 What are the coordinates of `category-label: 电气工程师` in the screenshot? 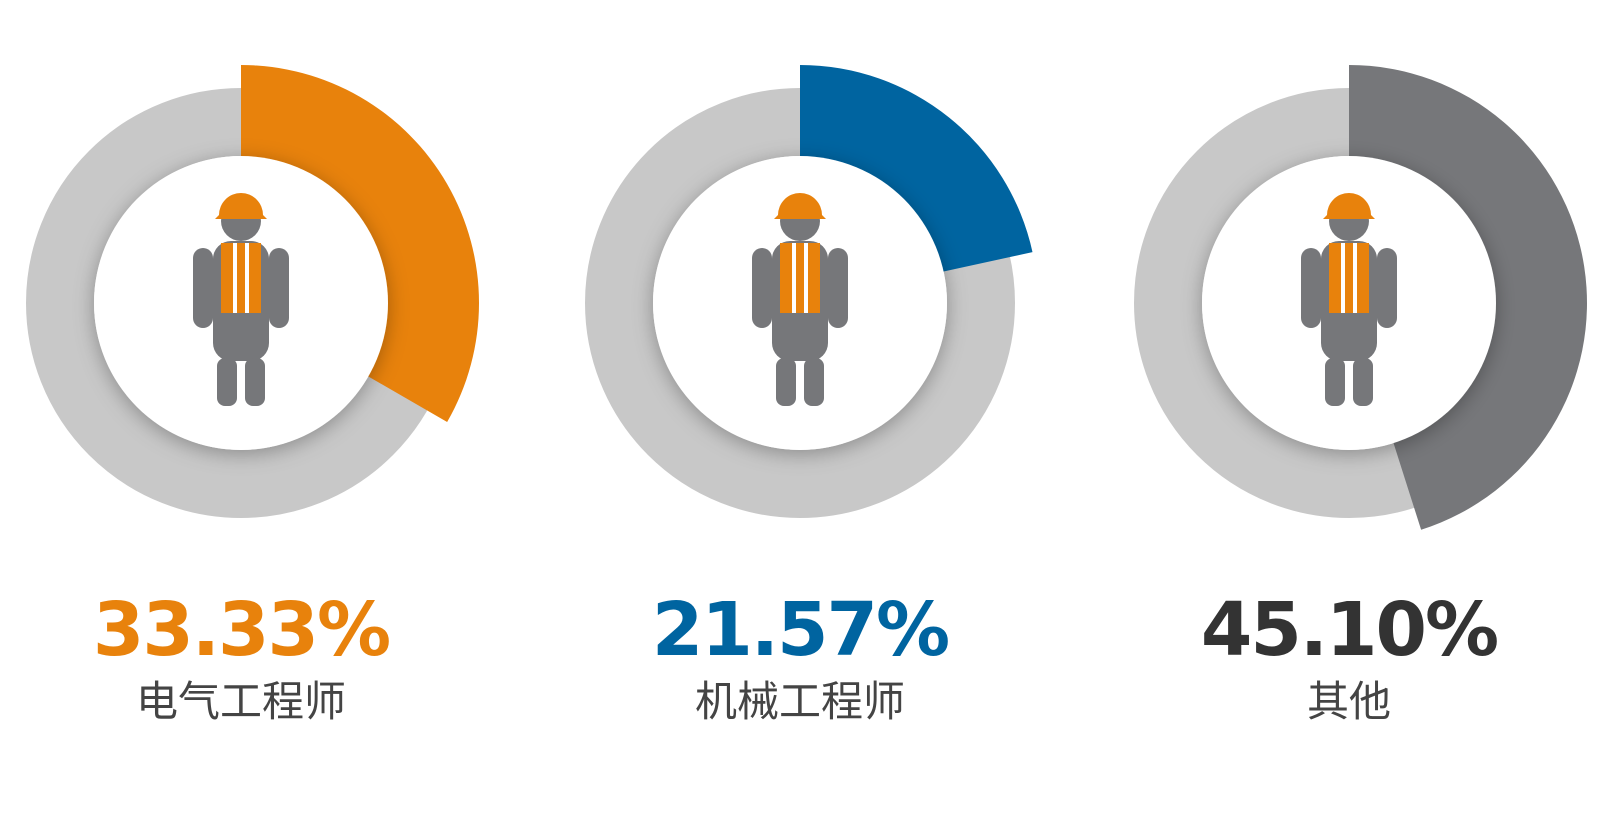 It's located at (241, 701).